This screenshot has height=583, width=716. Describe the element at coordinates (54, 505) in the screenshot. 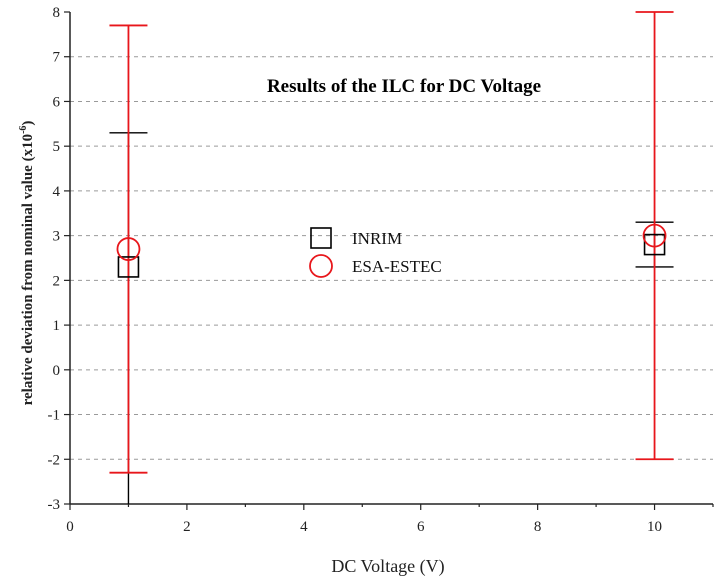

I see `y-tick-label--3: -3` at that location.